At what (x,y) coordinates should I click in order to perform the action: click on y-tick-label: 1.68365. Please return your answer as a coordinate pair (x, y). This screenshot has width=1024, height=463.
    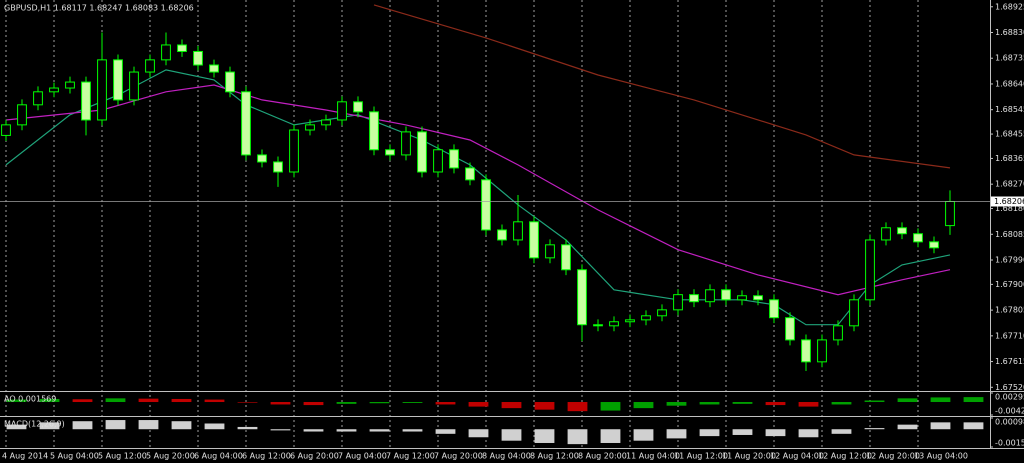
    Looking at the image, I should click on (1009, 158).